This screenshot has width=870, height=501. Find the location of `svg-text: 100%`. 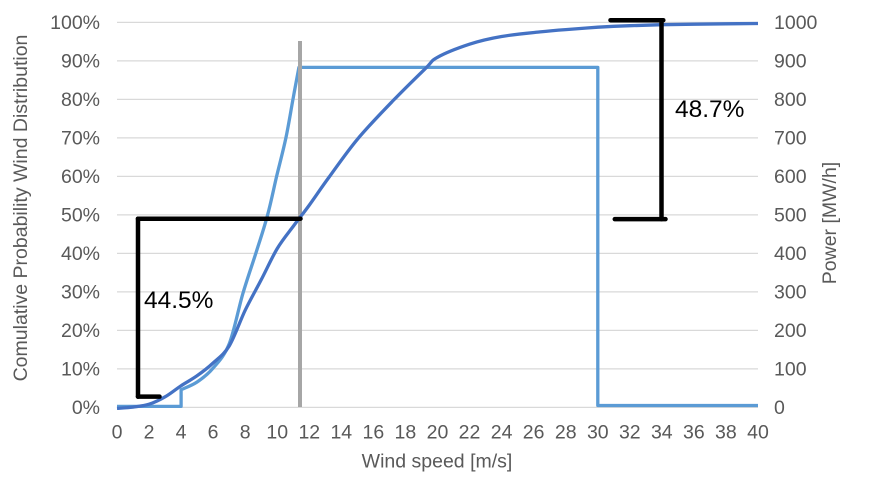

svg-text: 100% is located at coordinates (75, 23).